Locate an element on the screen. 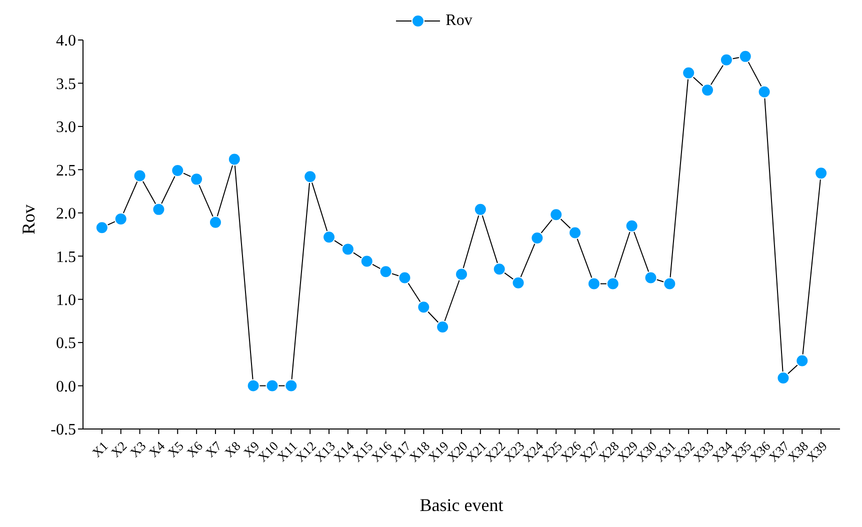 The width and height of the screenshot is (862, 527). y-tick-label: 1.0 is located at coordinates (66, 301).